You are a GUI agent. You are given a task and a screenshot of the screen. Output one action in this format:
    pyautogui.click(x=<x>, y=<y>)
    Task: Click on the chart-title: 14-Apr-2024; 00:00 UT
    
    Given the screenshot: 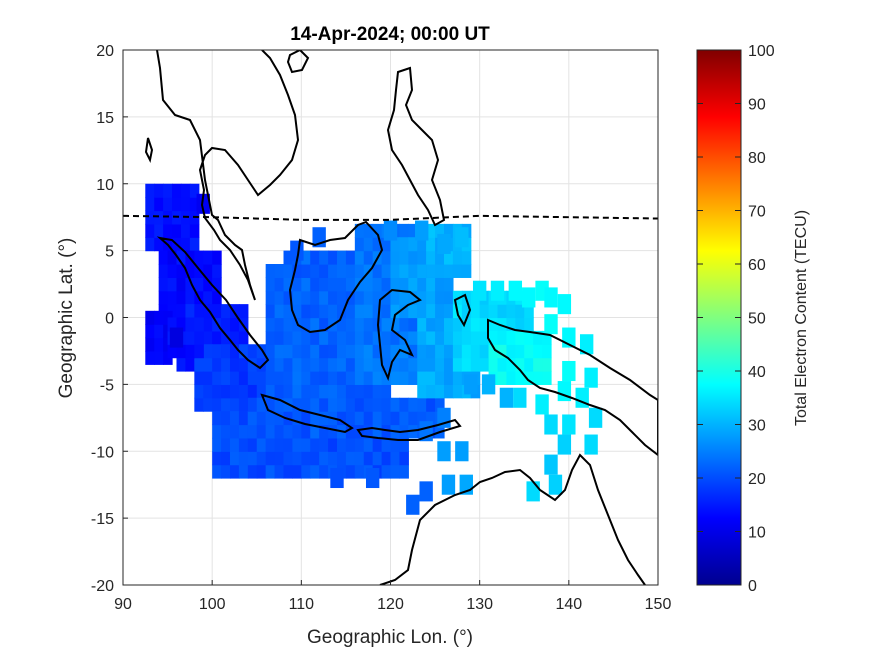 What is the action you would take?
    pyautogui.click(x=390, y=34)
    